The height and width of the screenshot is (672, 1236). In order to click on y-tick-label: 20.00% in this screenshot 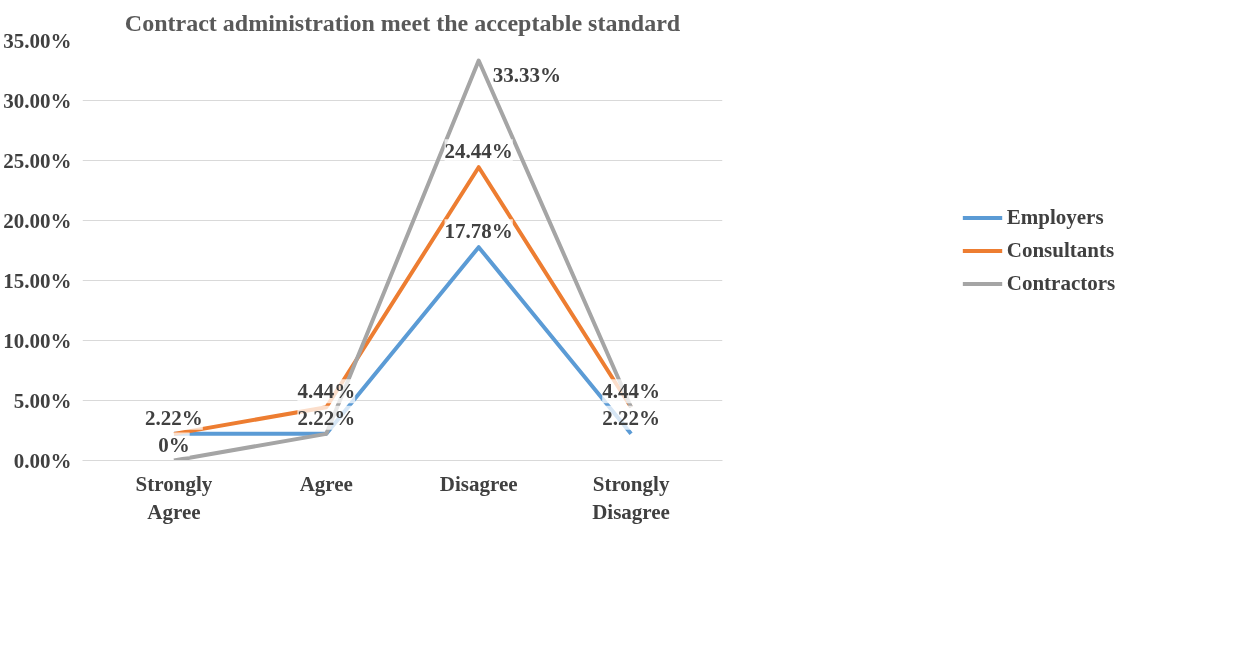, I will do `click(37, 220)`.